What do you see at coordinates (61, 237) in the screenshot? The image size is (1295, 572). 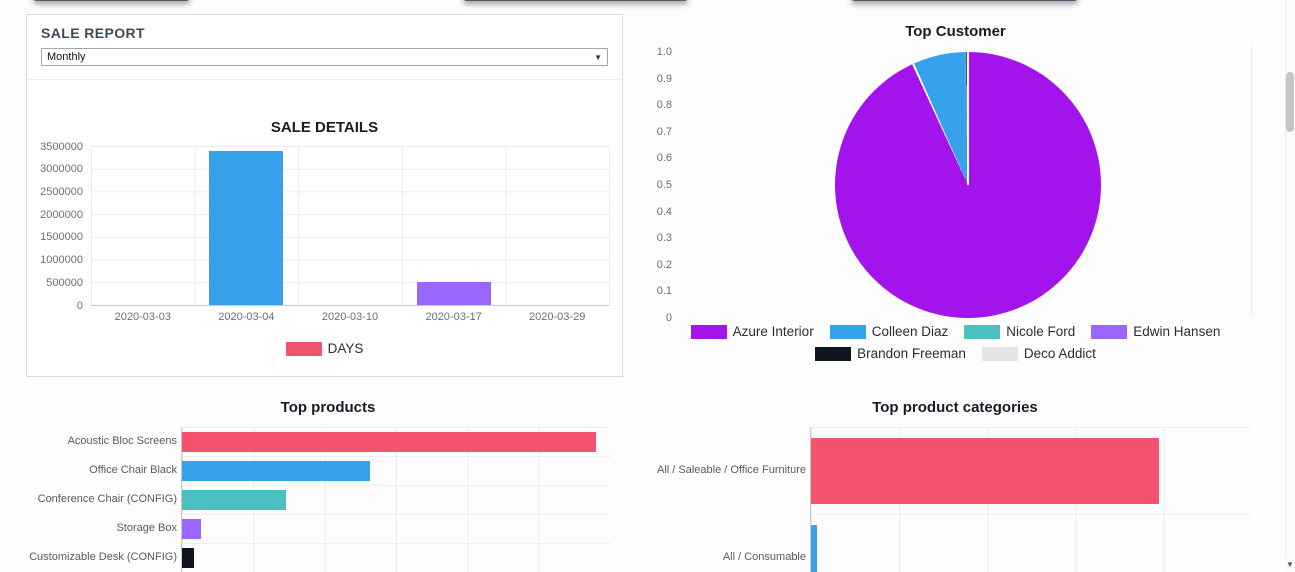 I see `y-axis-tick-label: 1500000` at bounding box center [61, 237].